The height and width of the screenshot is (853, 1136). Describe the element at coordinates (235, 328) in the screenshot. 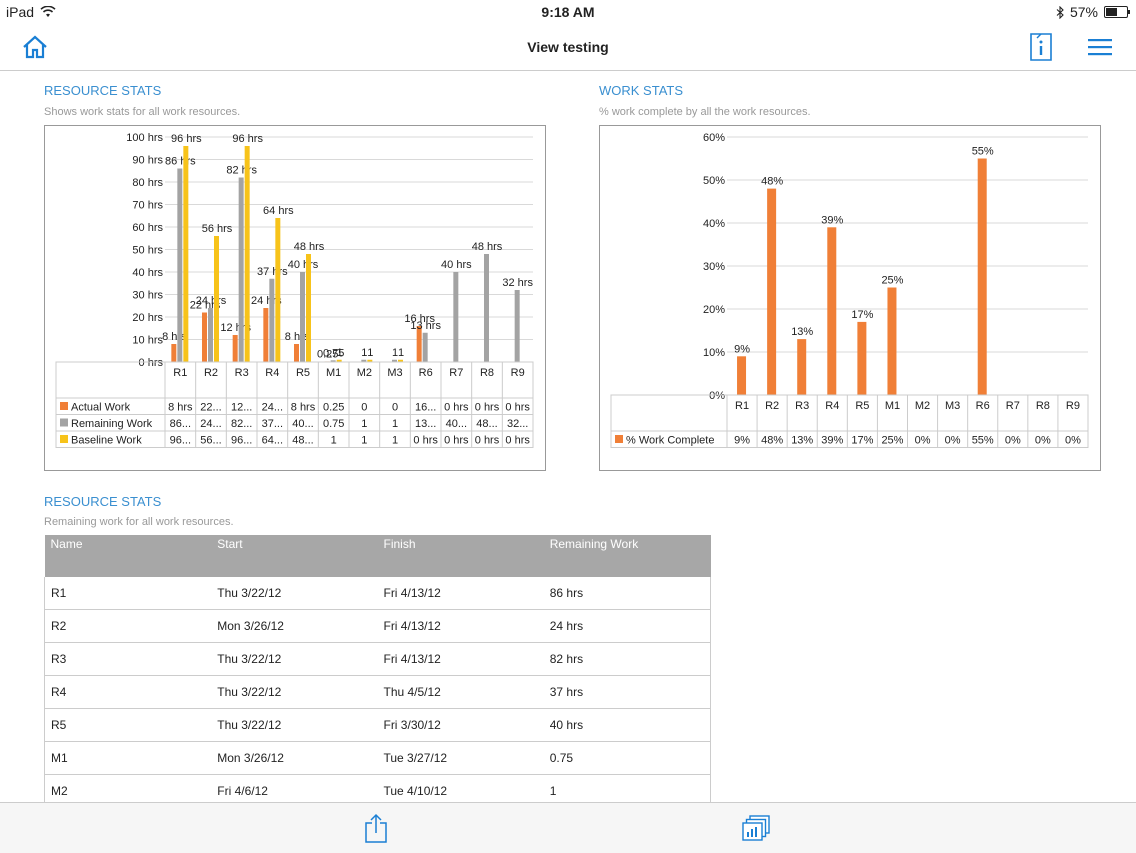

I see `data-label: 12 hrs` at that location.